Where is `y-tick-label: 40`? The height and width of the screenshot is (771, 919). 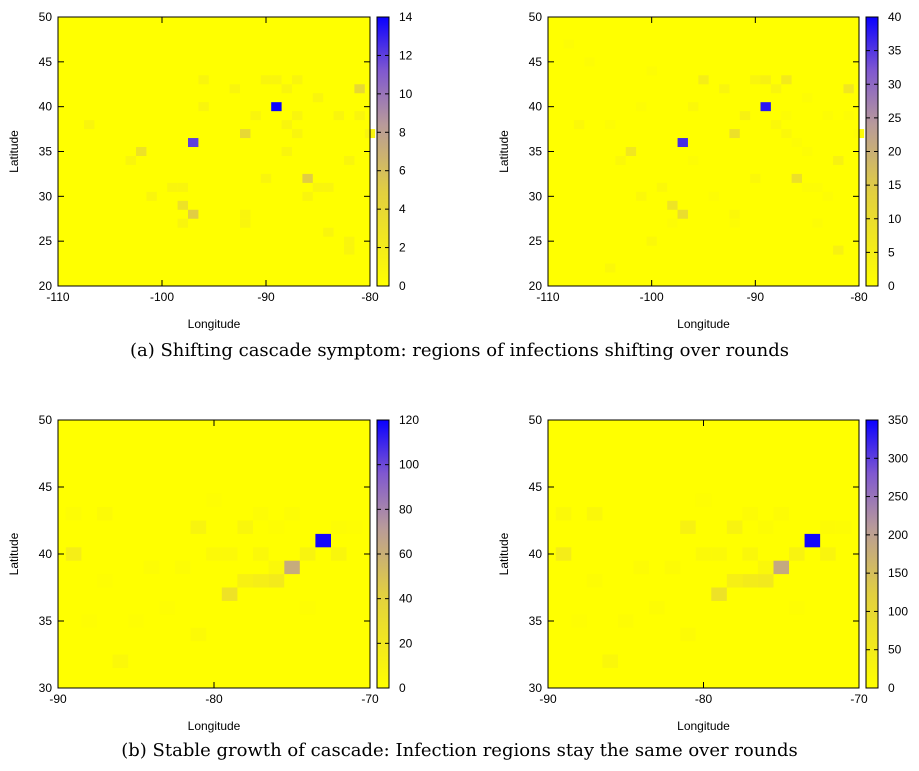 y-tick-label: 40 is located at coordinates (46, 554).